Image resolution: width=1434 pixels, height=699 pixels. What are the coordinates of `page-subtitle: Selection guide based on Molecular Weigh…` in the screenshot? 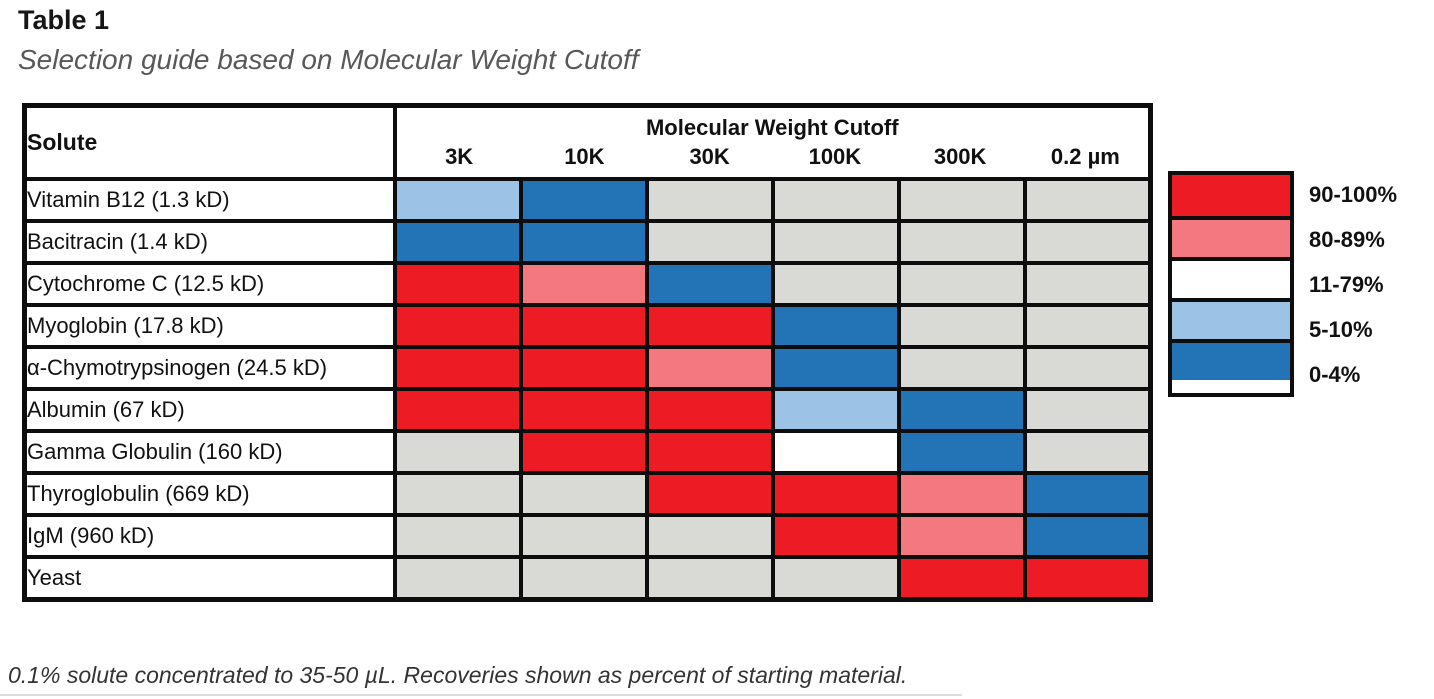 It's located at (328, 59).